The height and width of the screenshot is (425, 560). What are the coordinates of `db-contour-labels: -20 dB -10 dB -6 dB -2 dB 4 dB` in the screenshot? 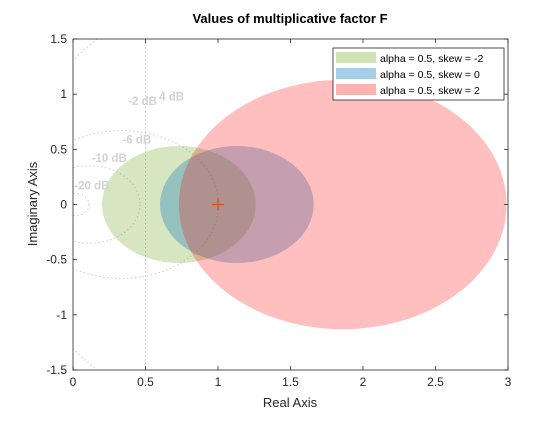 It's located at (129, 141).